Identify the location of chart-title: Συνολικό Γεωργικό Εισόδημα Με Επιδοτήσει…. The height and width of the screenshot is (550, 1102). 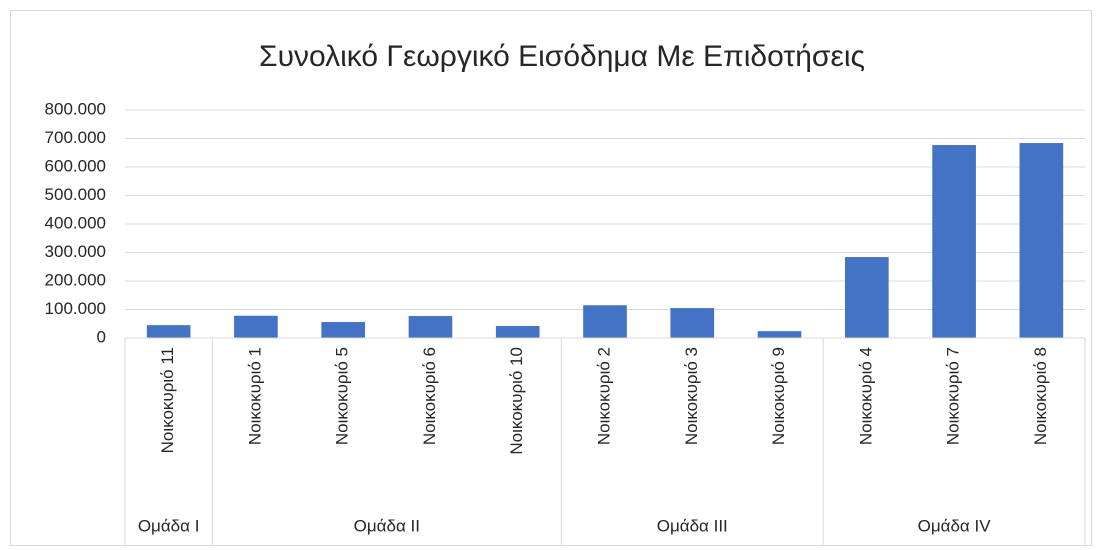
(562, 56).